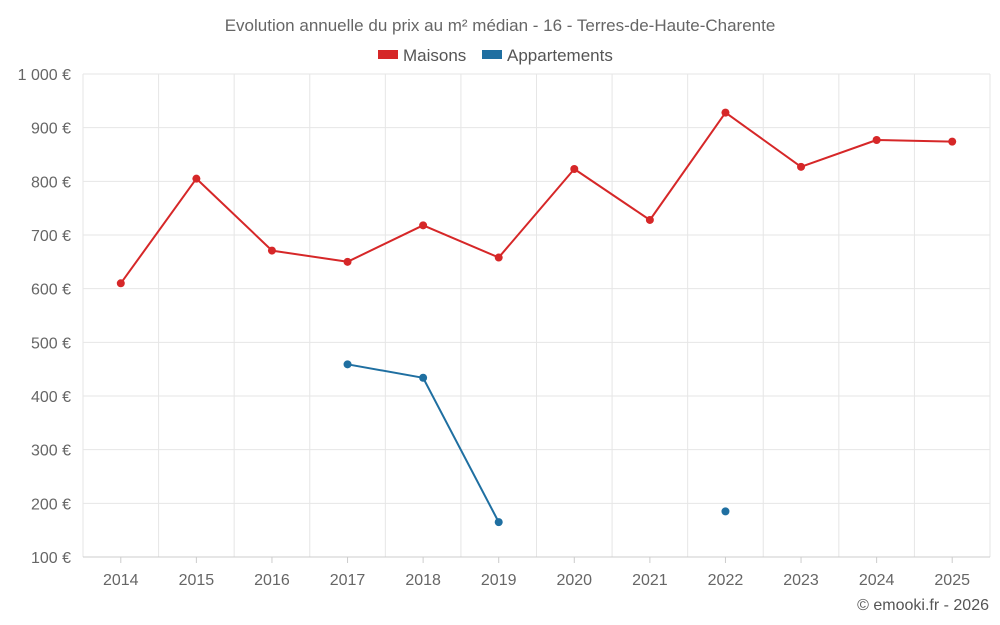  What do you see at coordinates (650, 580) in the screenshot?
I see `x-tick-label: 2021` at bounding box center [650, 580].